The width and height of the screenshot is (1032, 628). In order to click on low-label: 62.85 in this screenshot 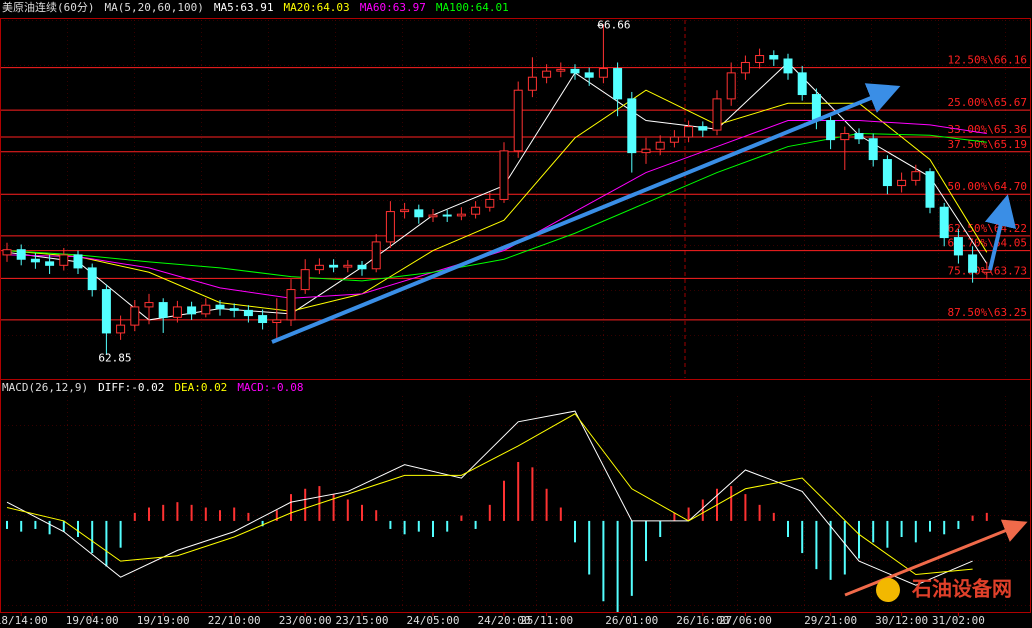, I will do `click(114, 358)`.